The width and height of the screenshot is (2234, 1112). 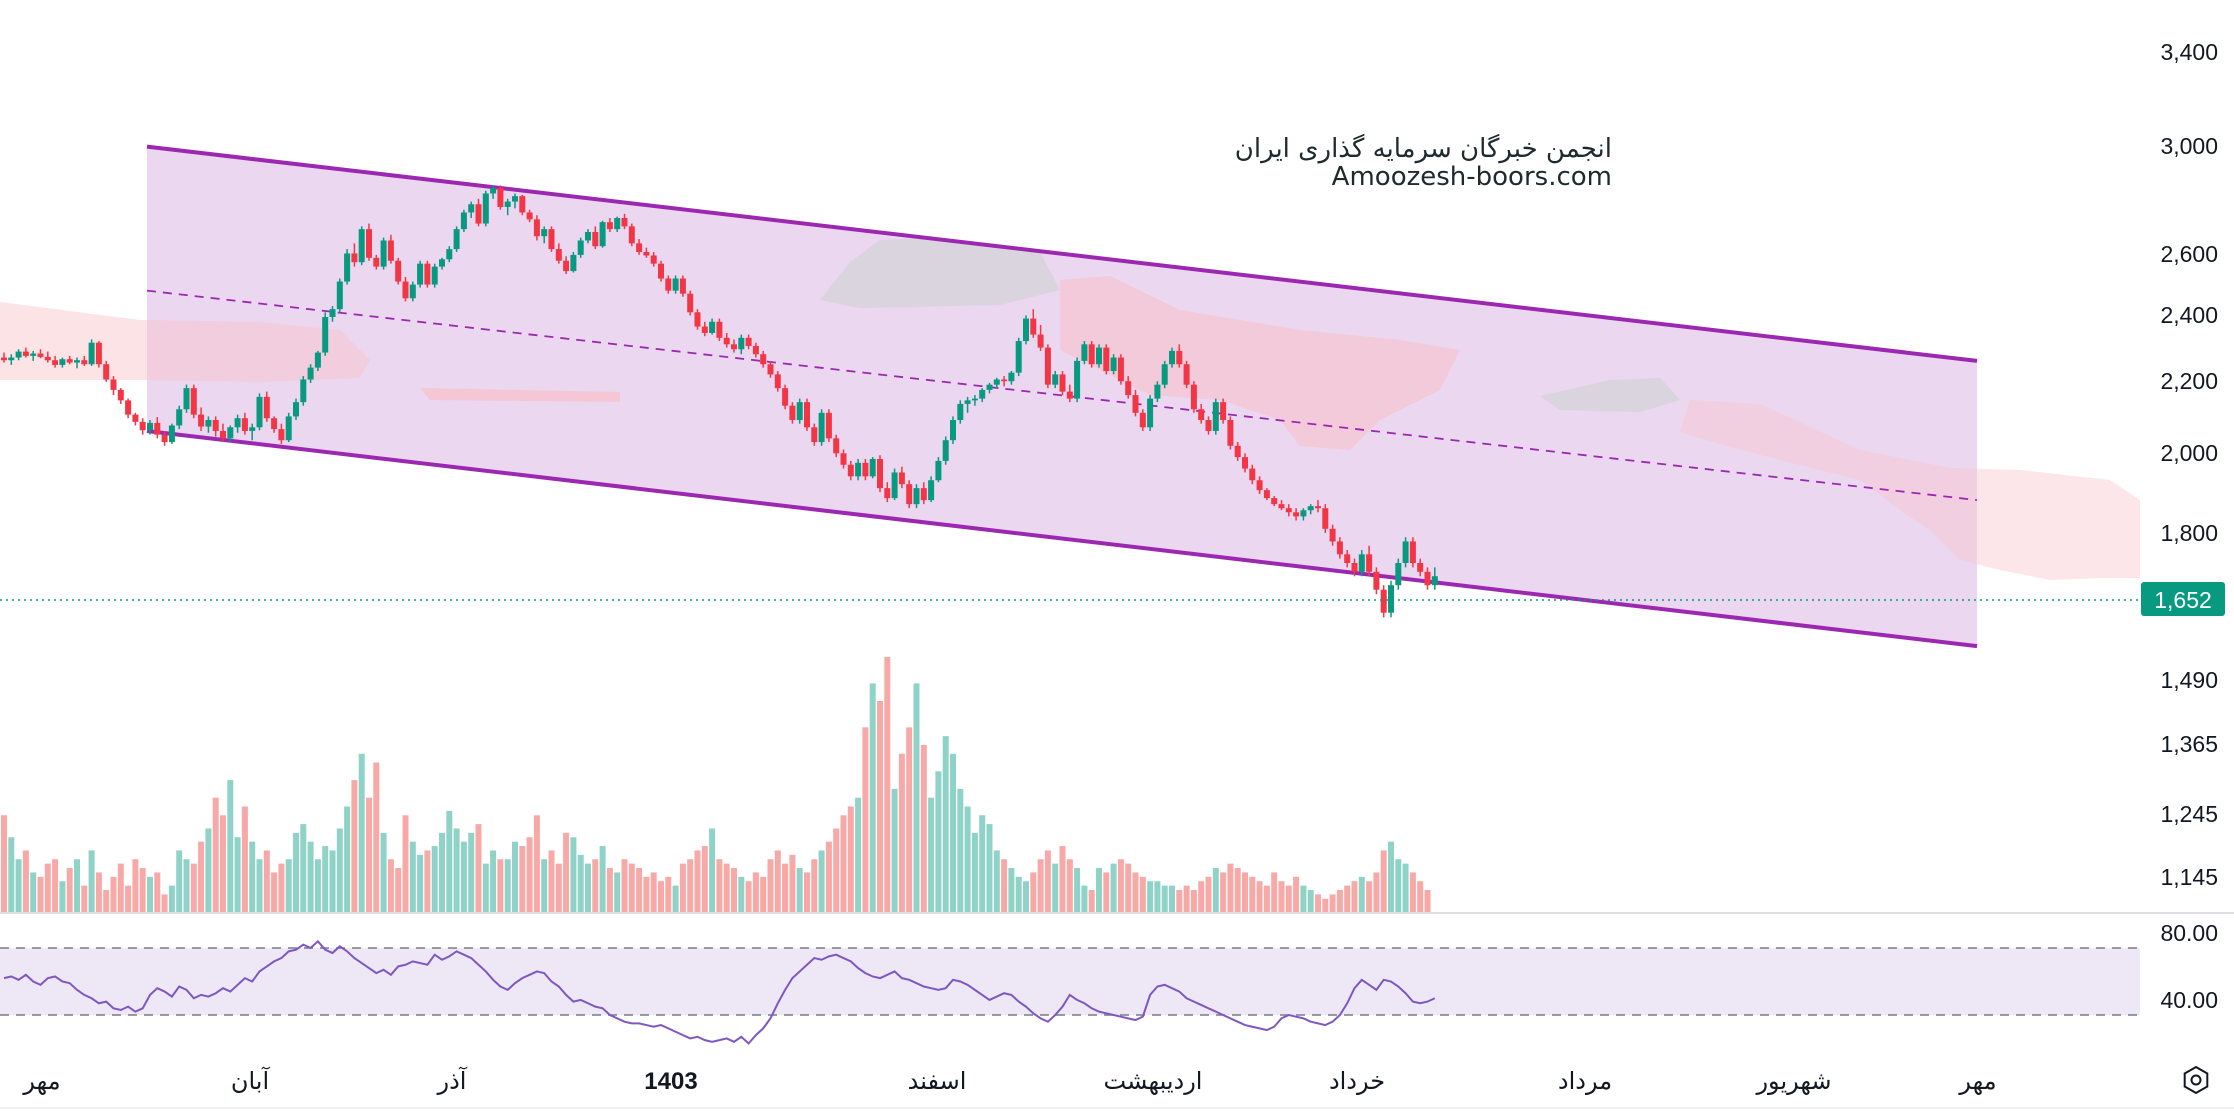 What do you see at coordinates (41, 1081) in the screenshot?
I see `time-axis-label: مهر` at bounding box center [41, 1081].